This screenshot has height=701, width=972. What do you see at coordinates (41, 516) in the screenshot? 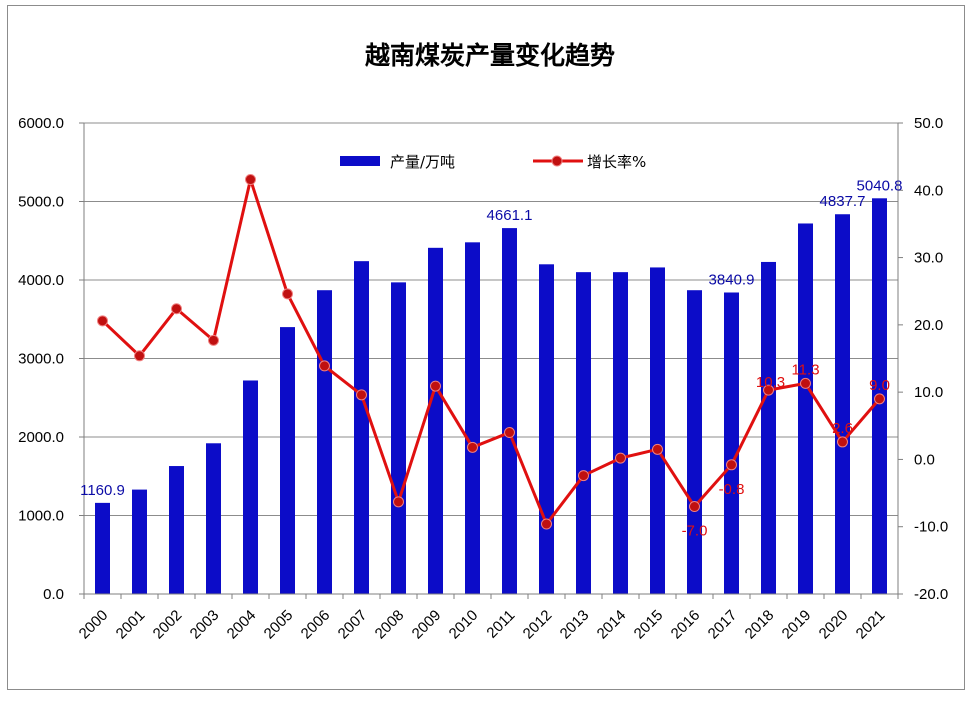
I see `left-tick-label: 1000.0` at bounding box center [41, 516].